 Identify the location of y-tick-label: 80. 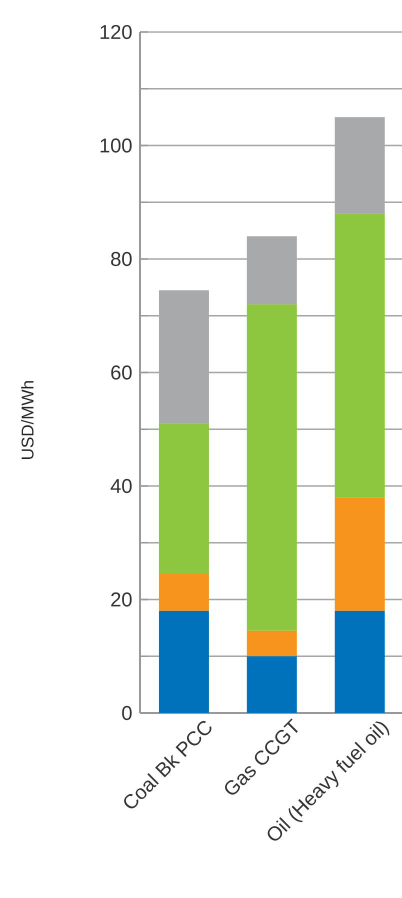
(121, 259).